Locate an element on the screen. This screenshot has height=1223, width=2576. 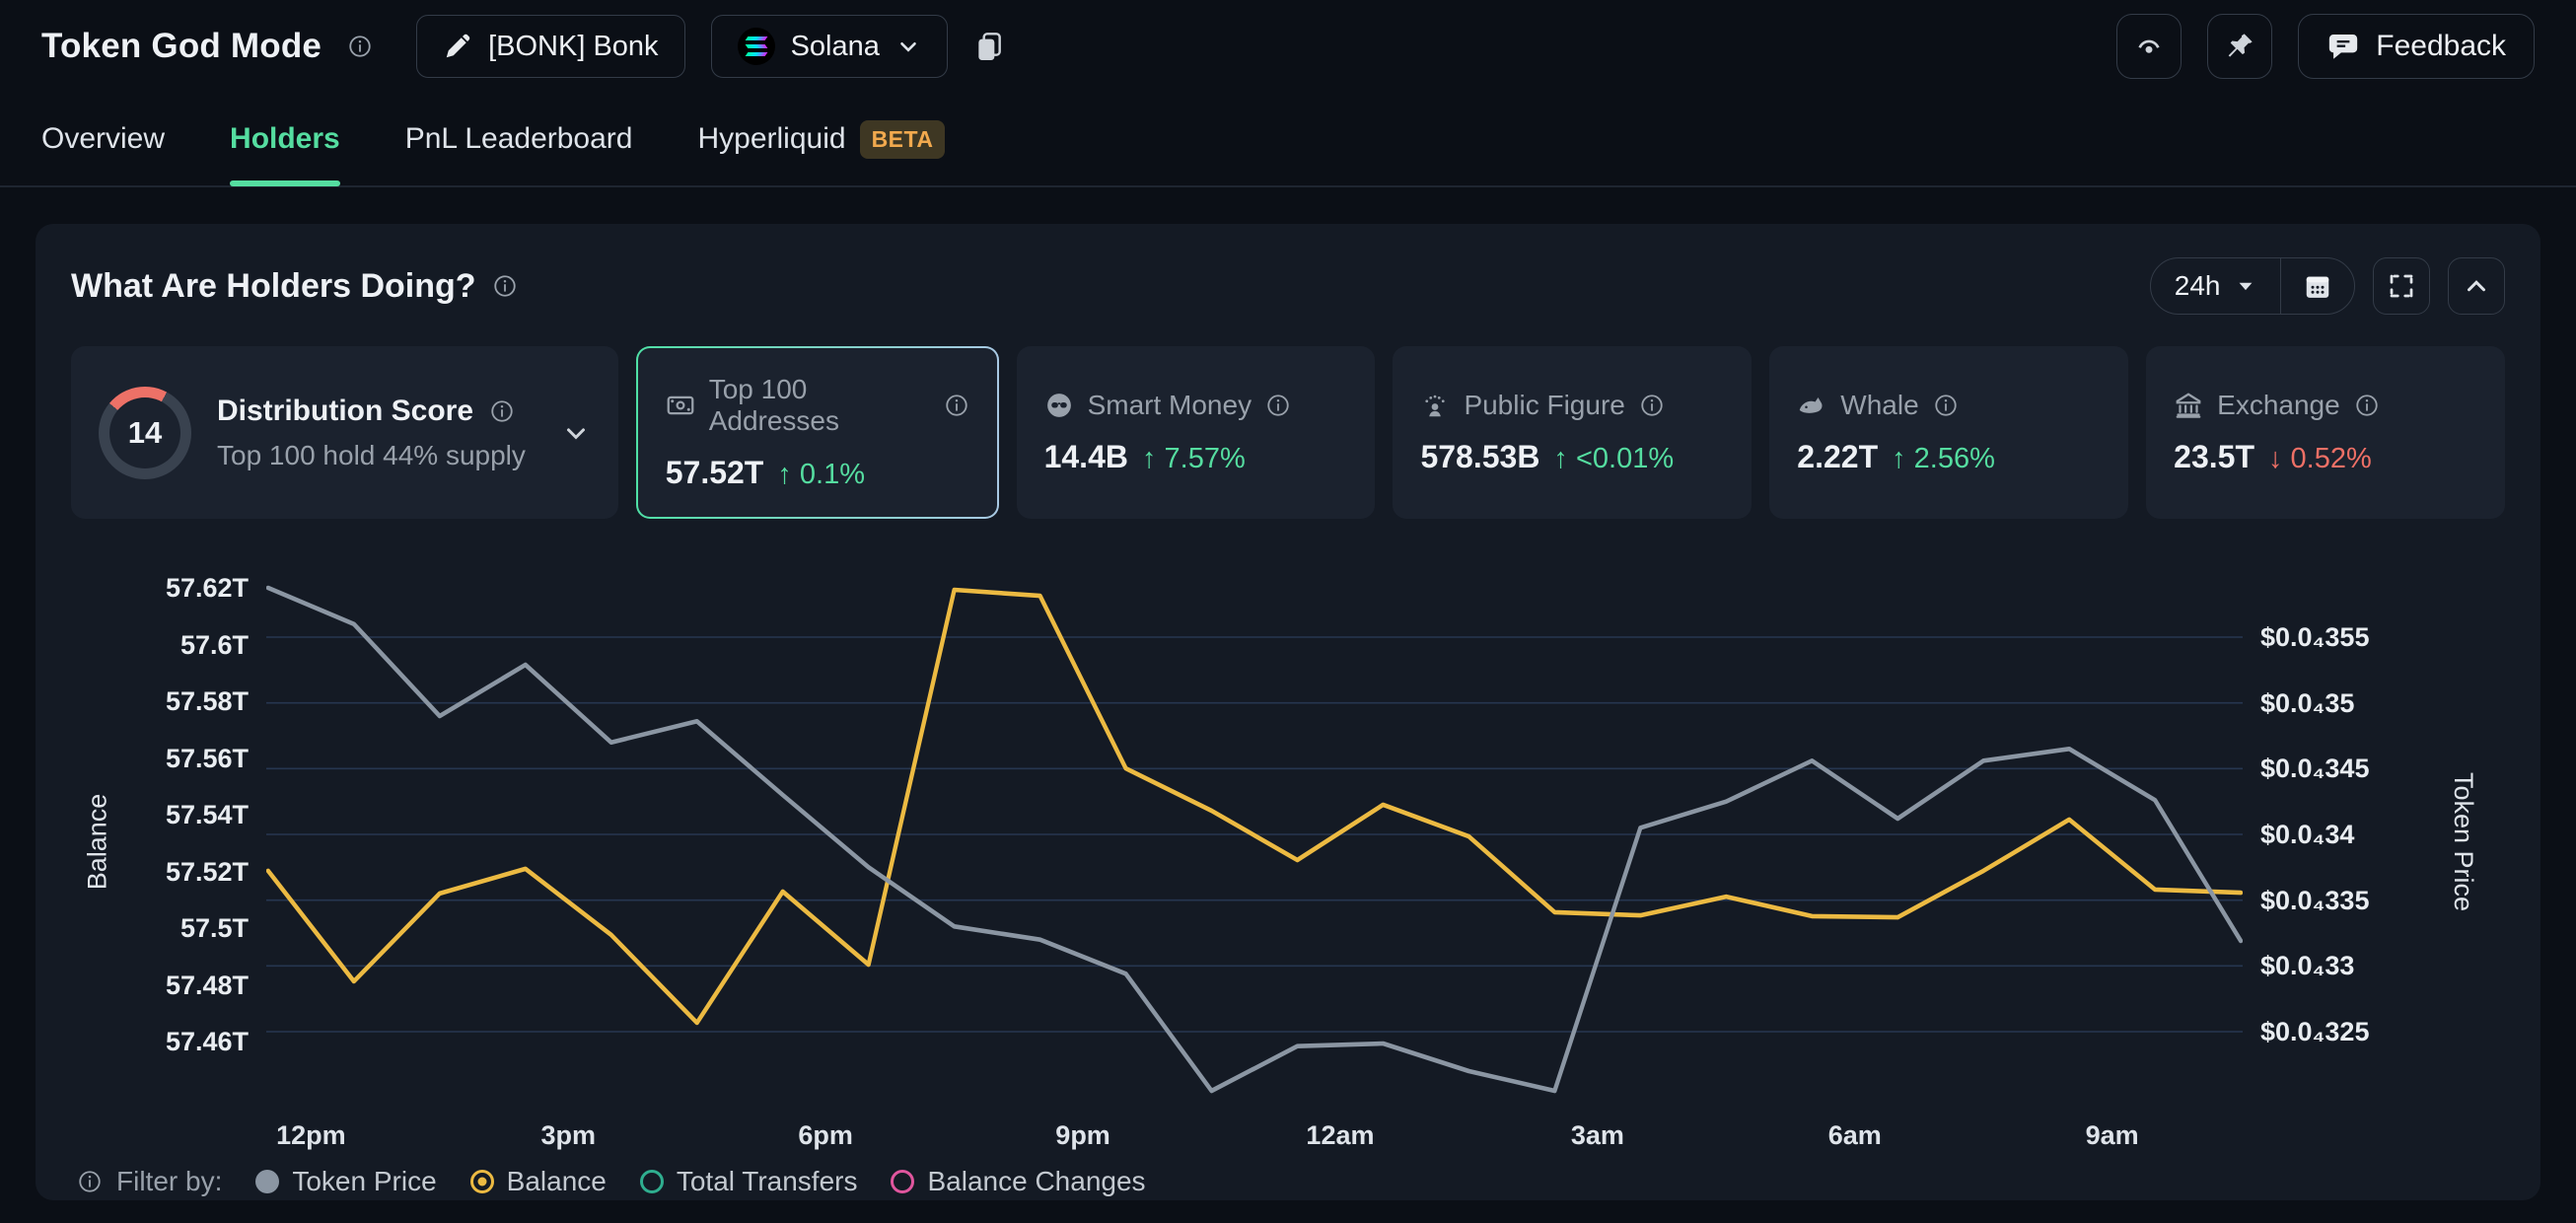
stat-value: 578.53B is located at coordinates (1480, 456).